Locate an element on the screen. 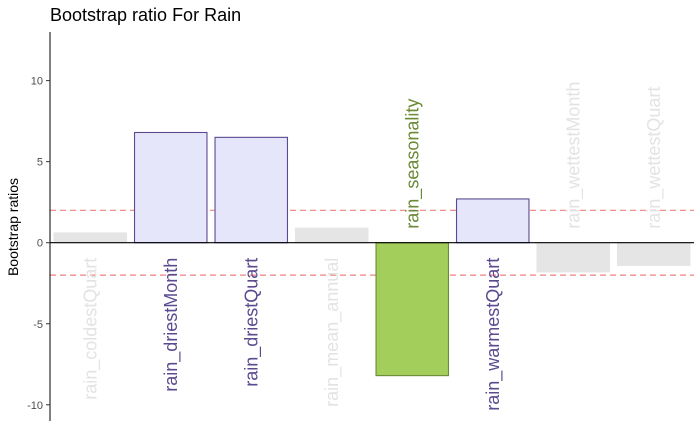  y-tick-label--5: -5 is located at coordinates (38, 325).